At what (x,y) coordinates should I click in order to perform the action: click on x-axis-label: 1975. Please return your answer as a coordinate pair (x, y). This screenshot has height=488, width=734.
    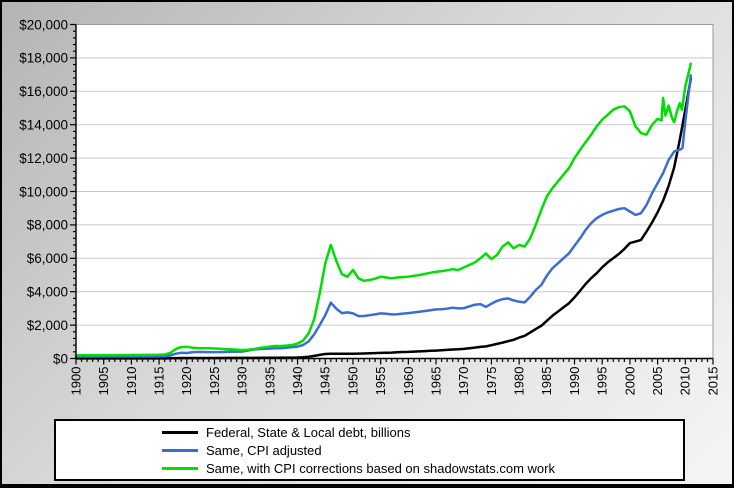
    Looking at the image, I should click on (491, 381).